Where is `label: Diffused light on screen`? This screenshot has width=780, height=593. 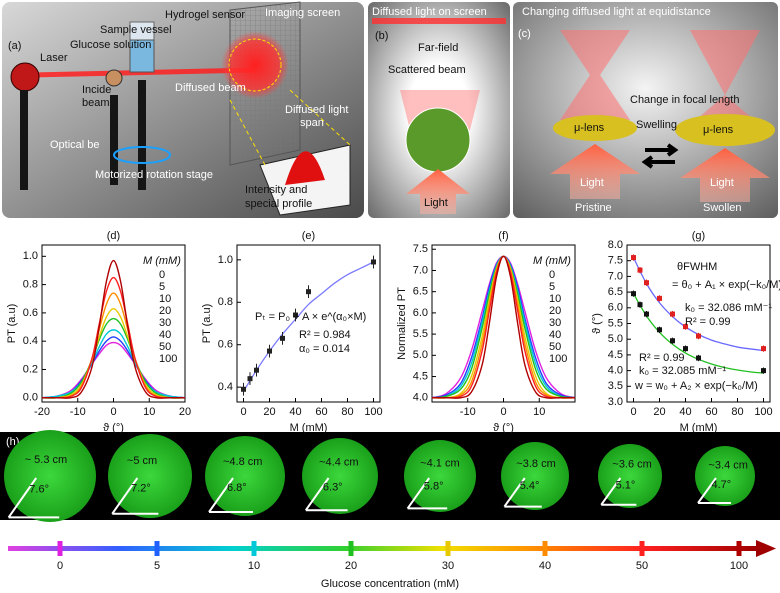
label: Diffused light on screen is located at coordinates (429, 12).